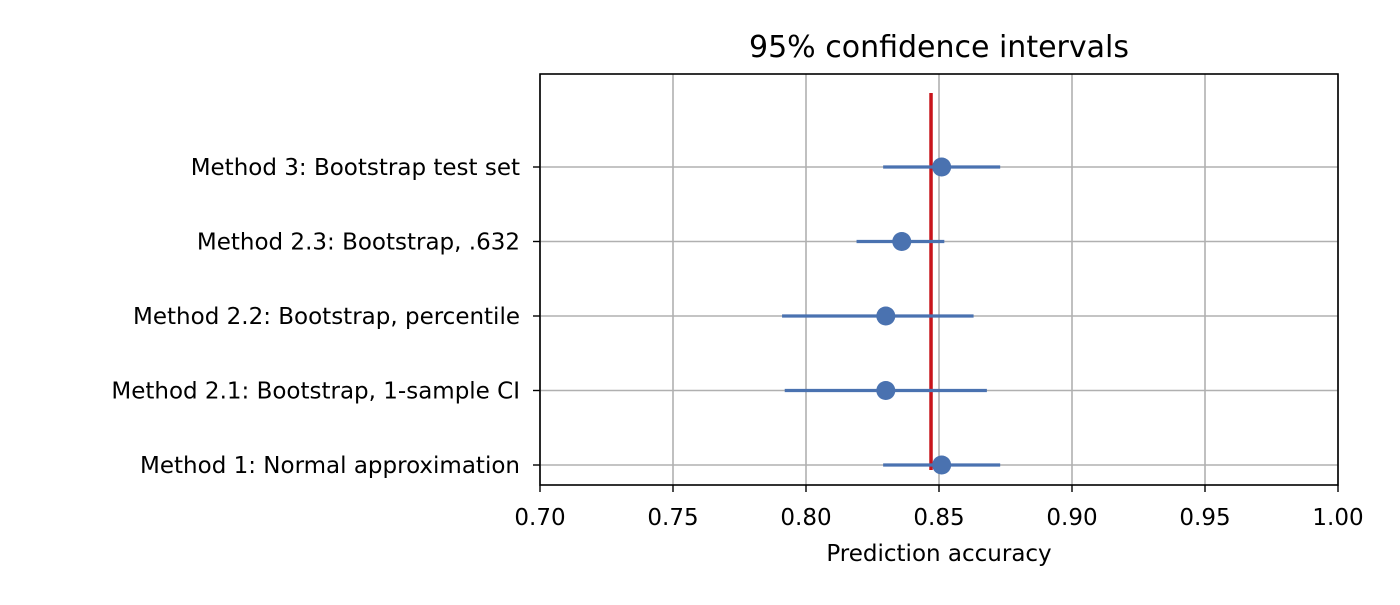 The image size is (1400, 605). Describe the element at coordinates (1071, 518) in the screenshot. I see `x-tick-label: 0.90` at that location.